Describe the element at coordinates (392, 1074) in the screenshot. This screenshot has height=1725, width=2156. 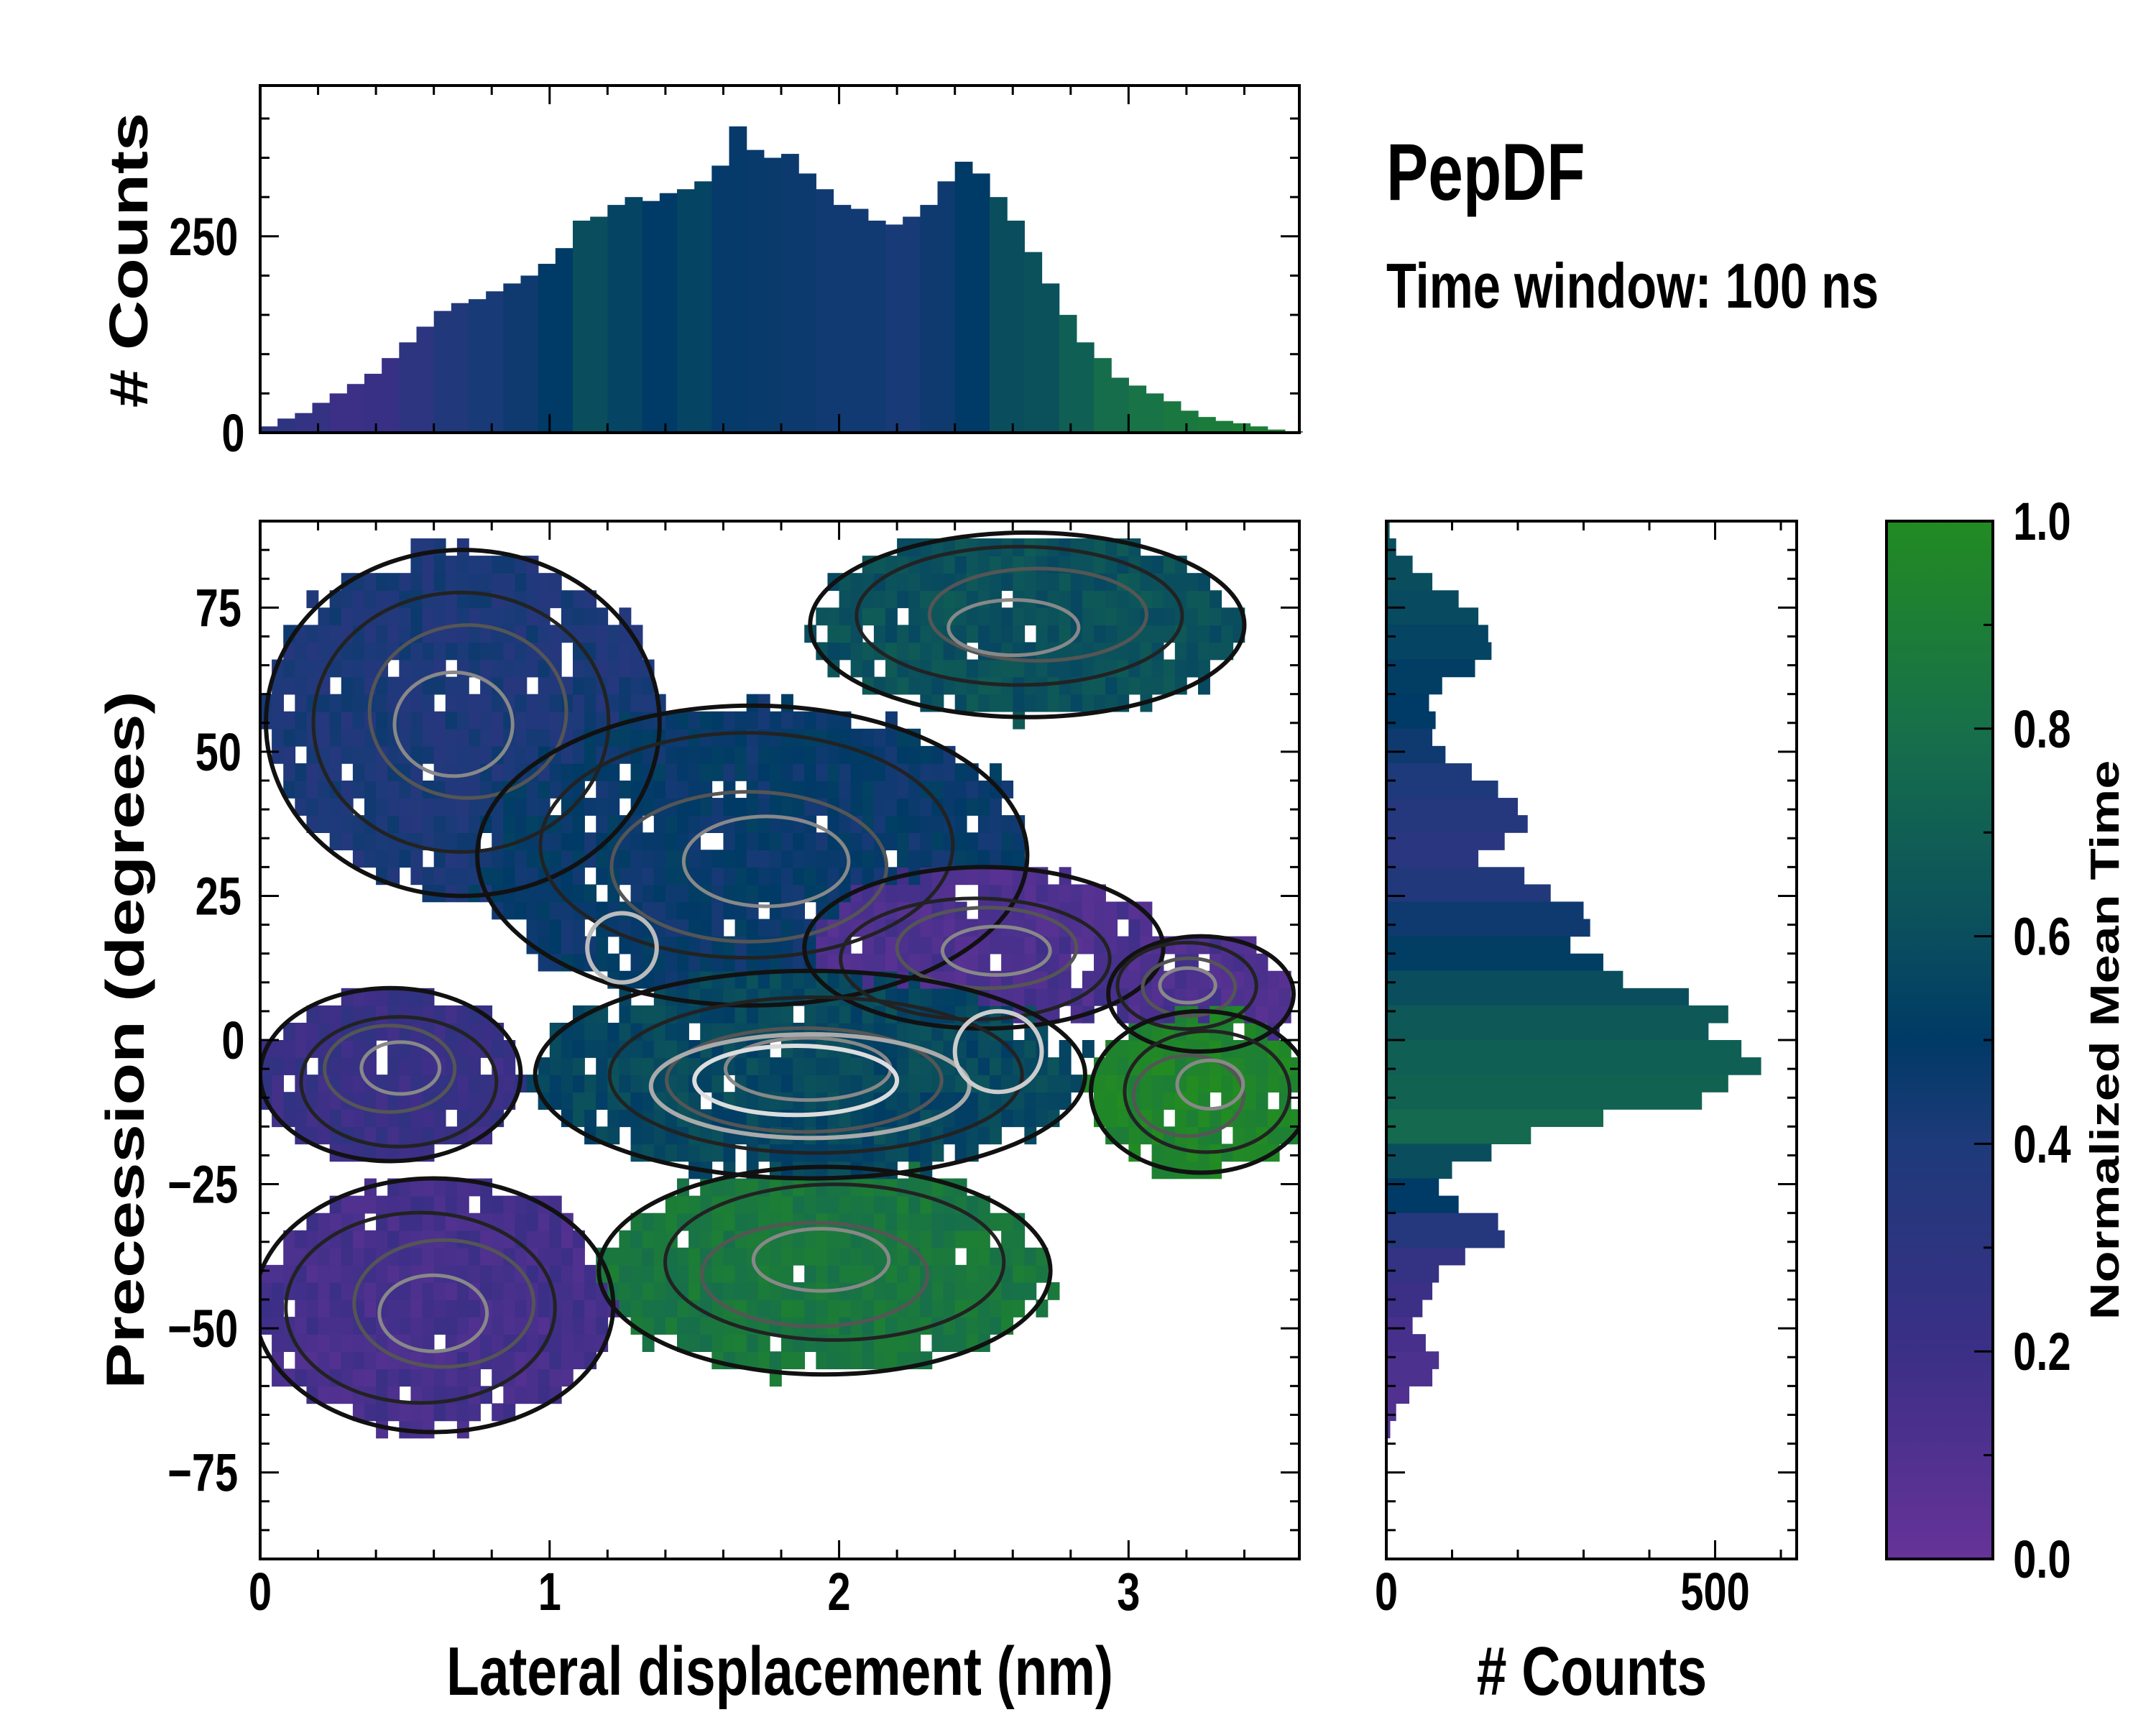
I see `density-contour-outer` at that location.